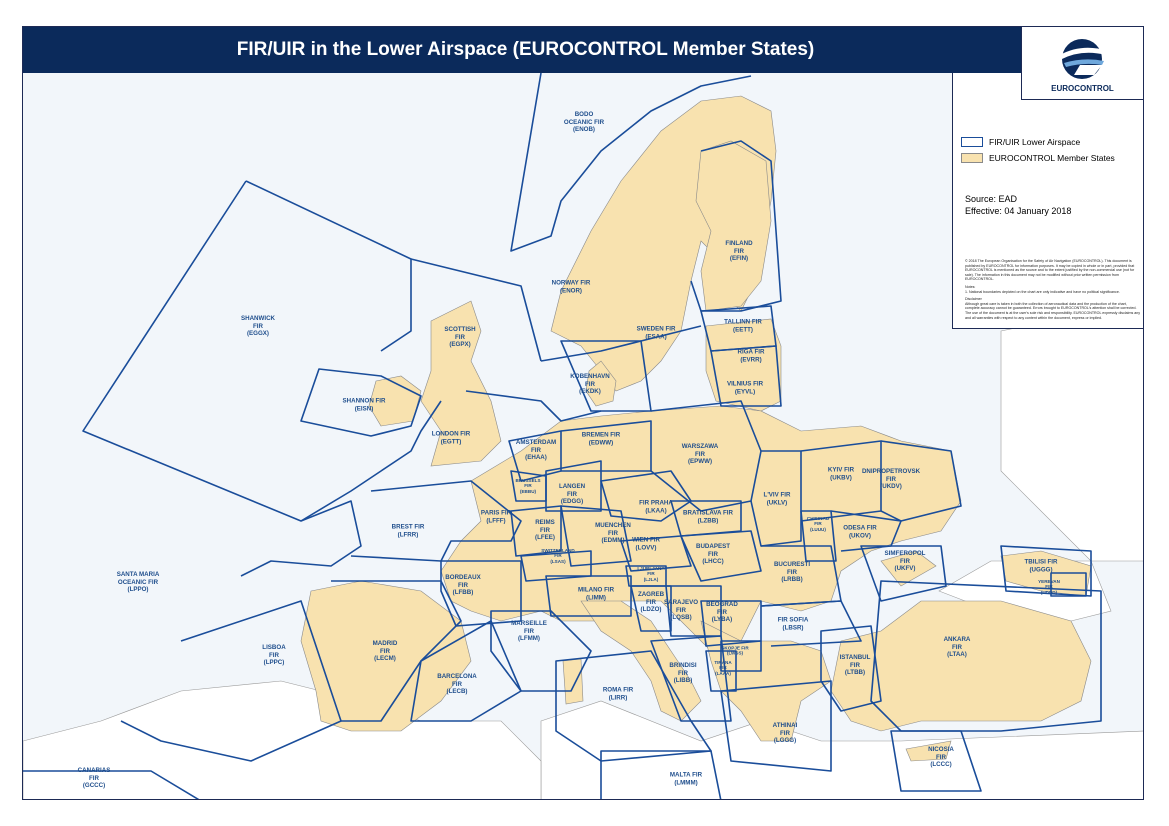 The height and width of the screenshot is (826, 1169). Describe the element at coordinates (536, 449) in the screenshot. I see `fir-label-amsterdam: AMSTERDAM FIR (EHAA)` at that location.